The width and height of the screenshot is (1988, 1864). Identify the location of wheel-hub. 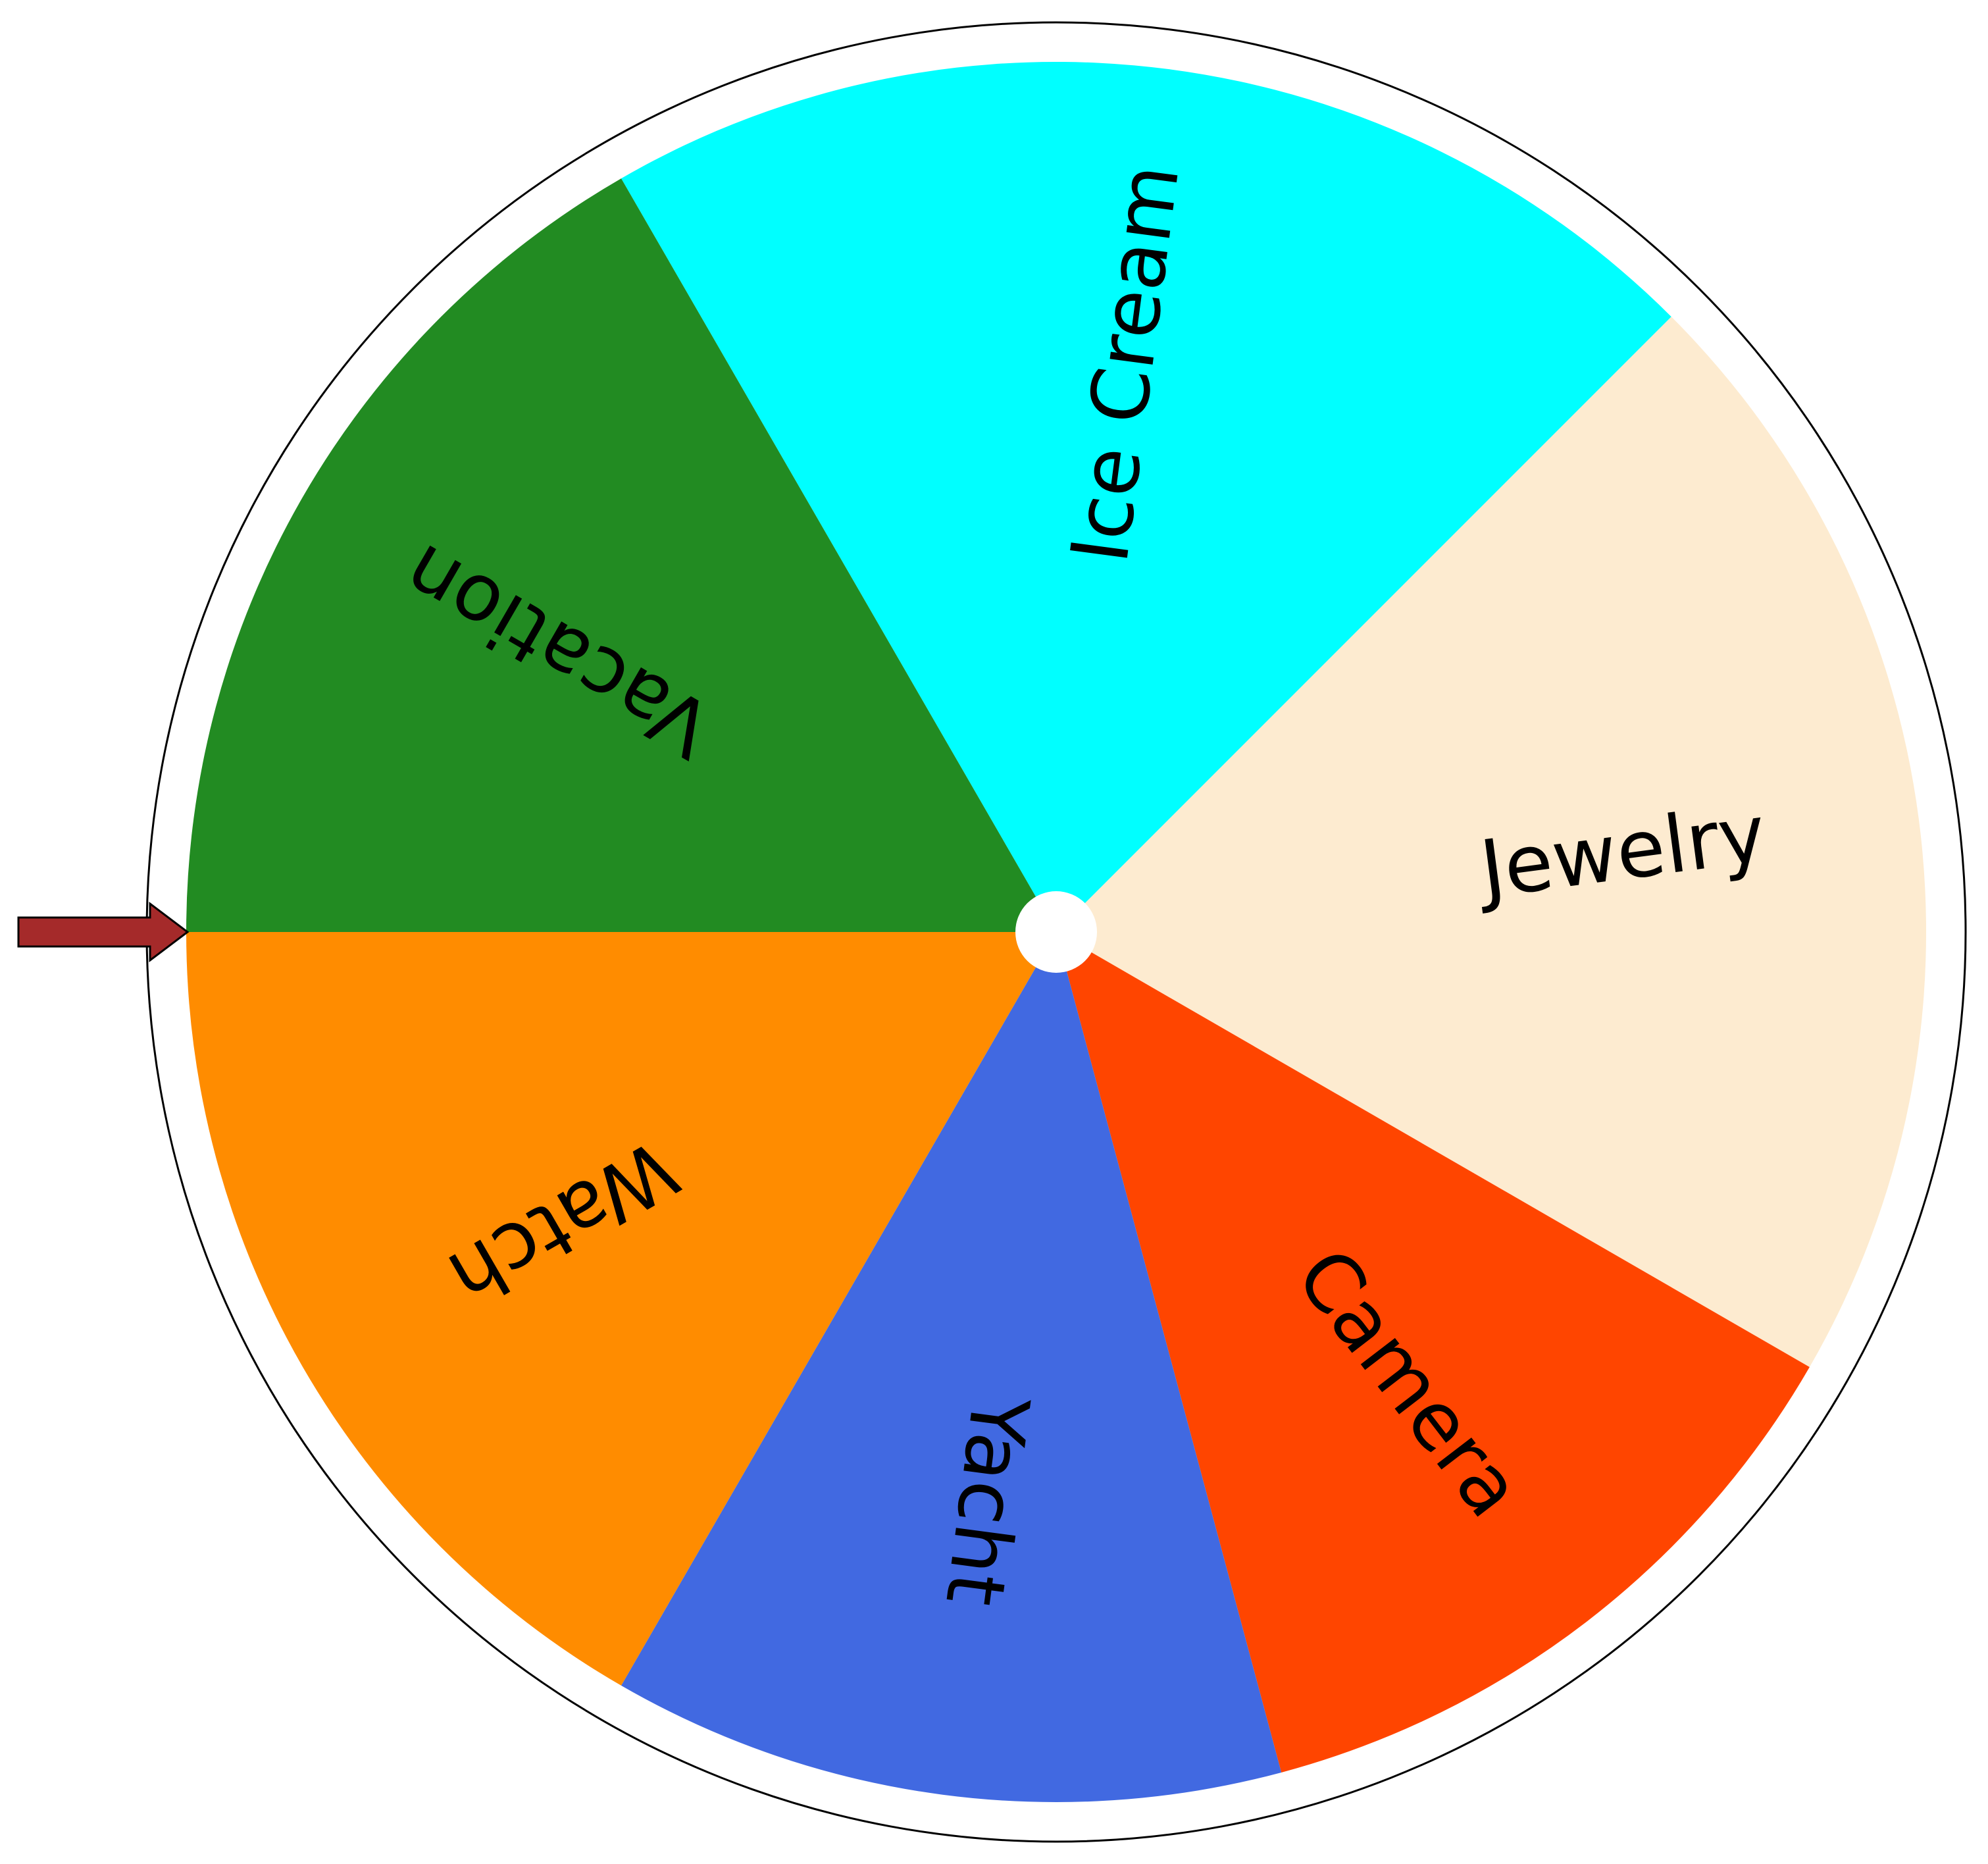
(1056, 932).